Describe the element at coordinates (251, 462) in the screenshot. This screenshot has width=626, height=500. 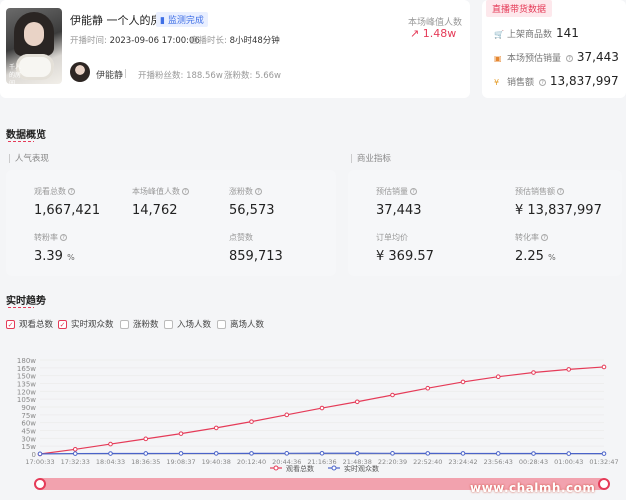
I see `x-tick-label: 20:12:40` at that location.